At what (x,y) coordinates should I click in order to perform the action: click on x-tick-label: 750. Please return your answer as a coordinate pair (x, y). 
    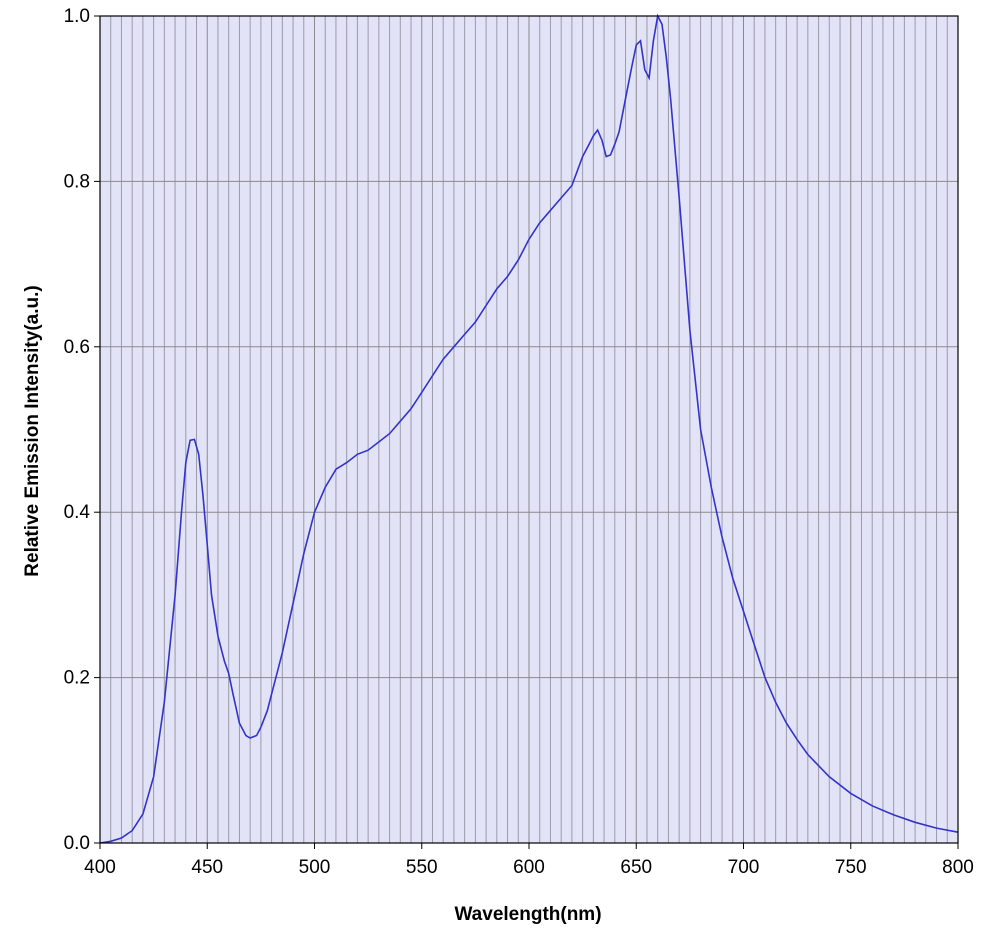
    Looking at the image, I should click on (851, 867).